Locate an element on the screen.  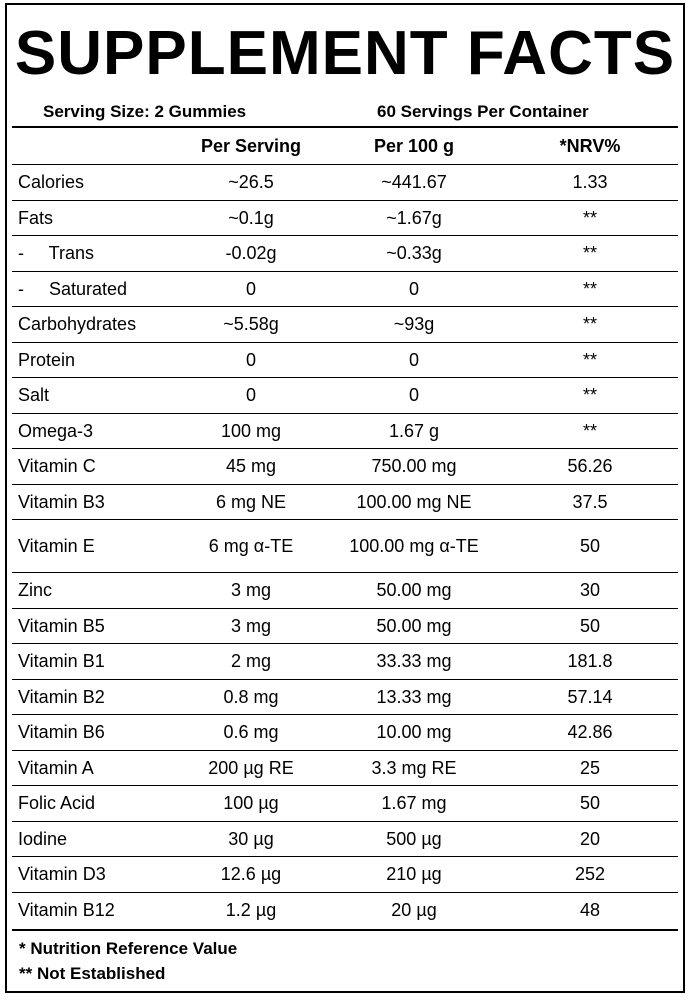
panel-title: SUPPLEMENT FACTS is located at coordinates (345, 53).